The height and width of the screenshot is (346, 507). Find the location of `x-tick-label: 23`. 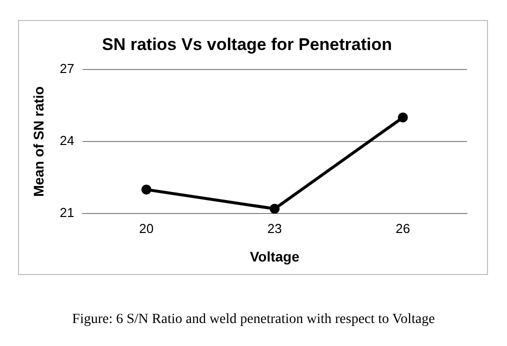

x-tick-label: 23 is located at coordinates (274, 228).